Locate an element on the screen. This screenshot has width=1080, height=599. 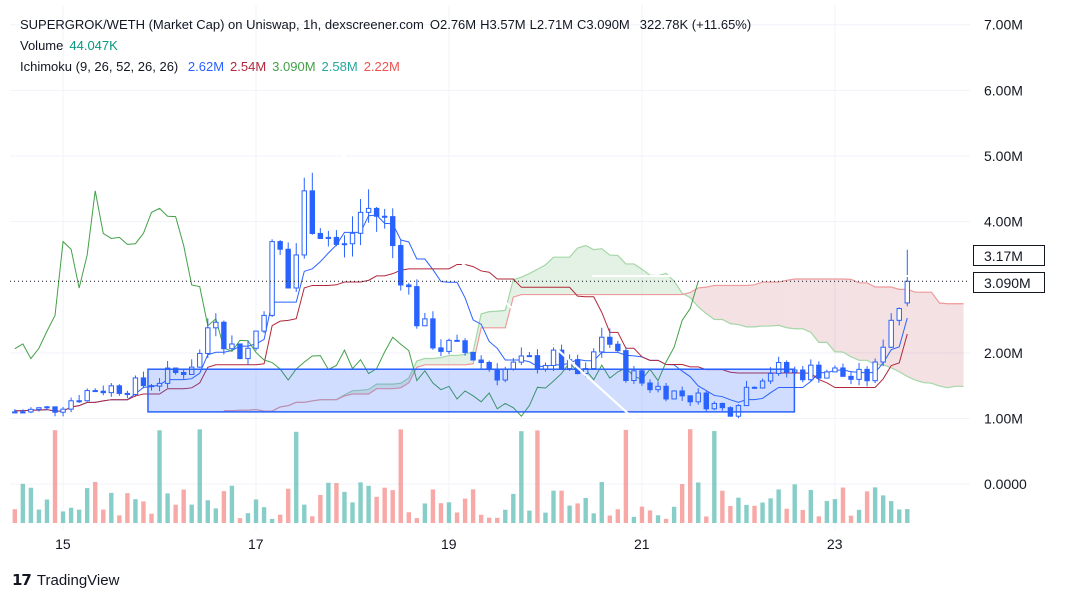
ichimoku-value-2: 3.090M is located at coordinates (294, 66).